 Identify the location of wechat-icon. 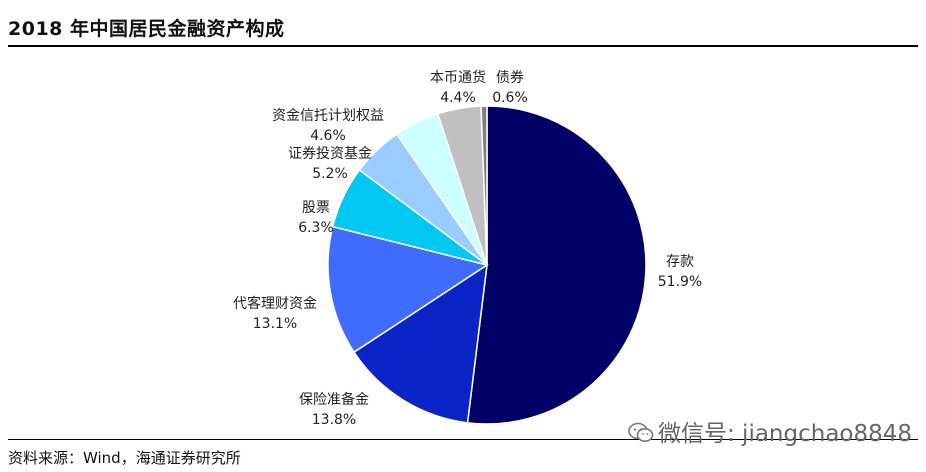
(641, 433).